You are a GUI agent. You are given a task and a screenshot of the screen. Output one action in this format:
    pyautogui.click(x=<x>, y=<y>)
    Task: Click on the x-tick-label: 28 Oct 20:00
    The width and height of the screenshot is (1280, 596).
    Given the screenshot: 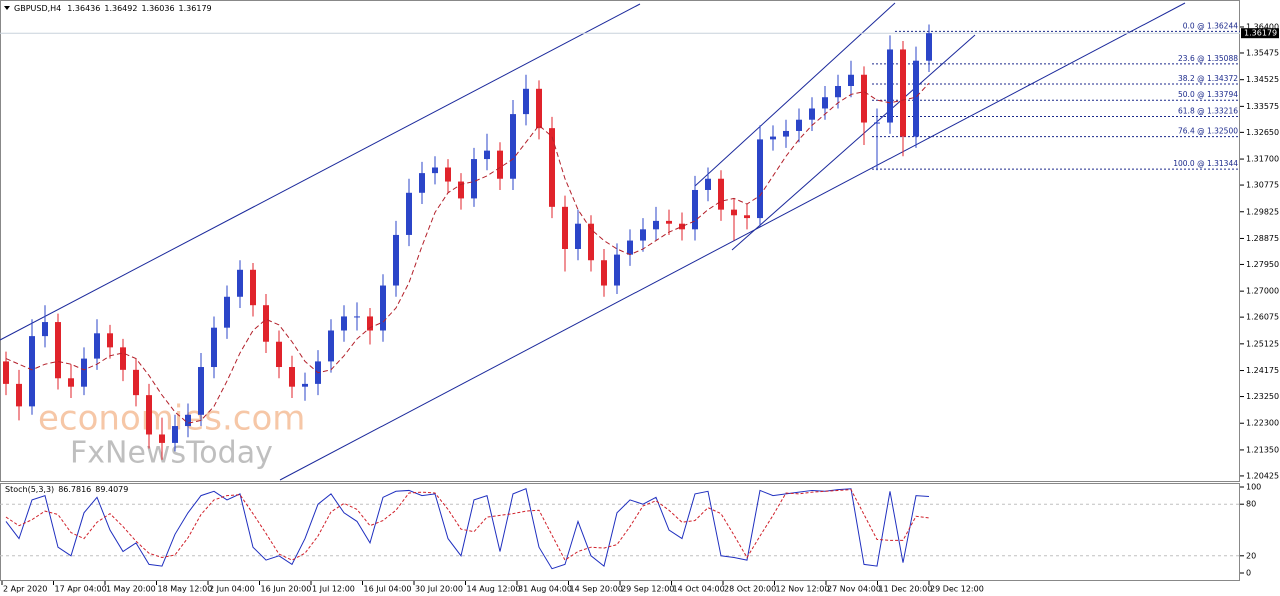 What is the action you would take?
    pyautogui.click(x=750, y=589)
    